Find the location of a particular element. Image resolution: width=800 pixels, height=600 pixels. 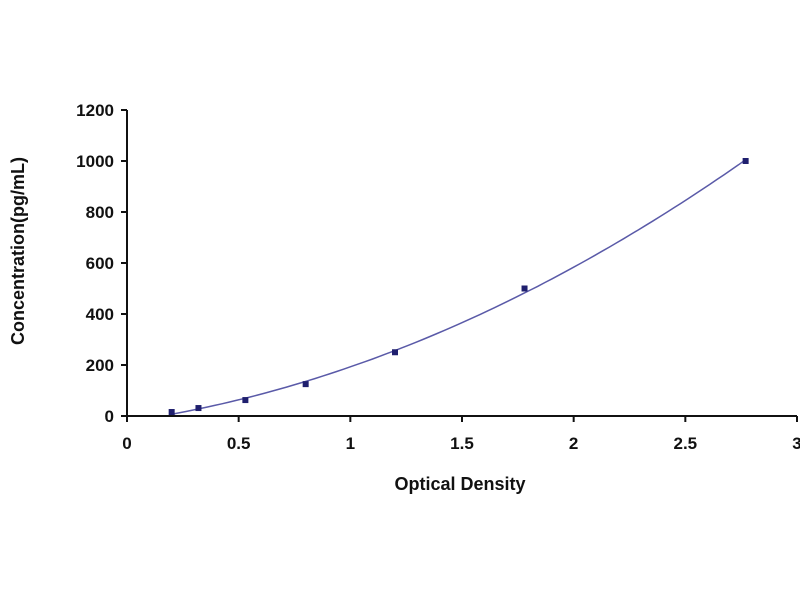

x-ticks: 0 0.5 1 1.5 2 2.5 3 is located at coordinates (461, 434).